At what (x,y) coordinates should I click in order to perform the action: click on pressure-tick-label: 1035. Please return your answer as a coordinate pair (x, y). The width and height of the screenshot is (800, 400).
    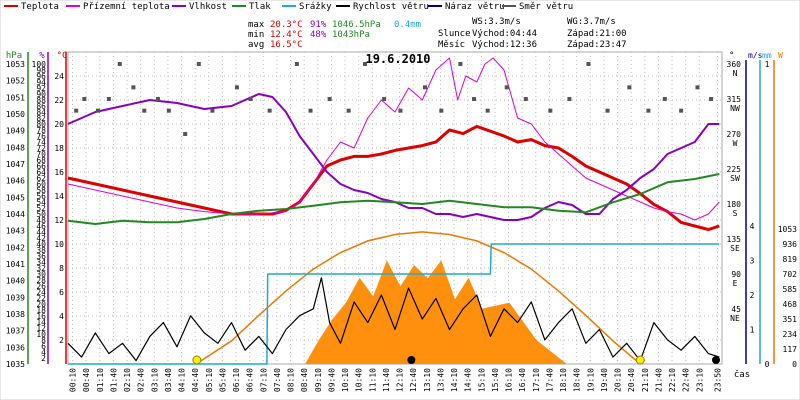
    Looking at the image, I should click on (15, 364).